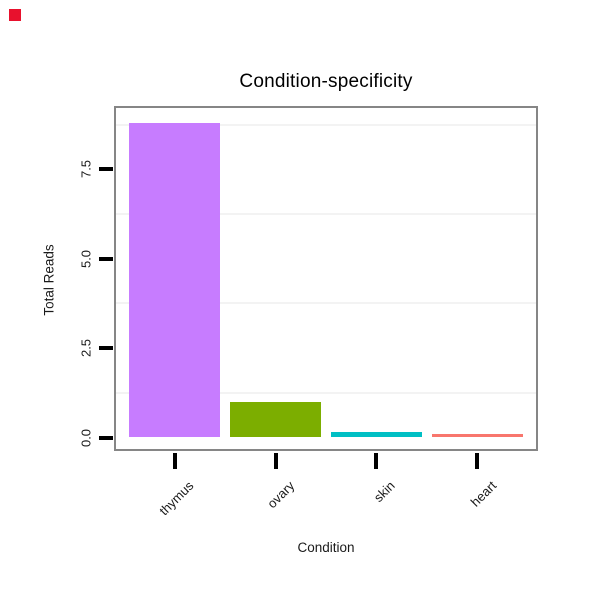 This screenshot has height=600, width=600. Describe the element at coordinates (326, 81) in the screenshot. I see `chart-title: Condition-specificity` at that location.